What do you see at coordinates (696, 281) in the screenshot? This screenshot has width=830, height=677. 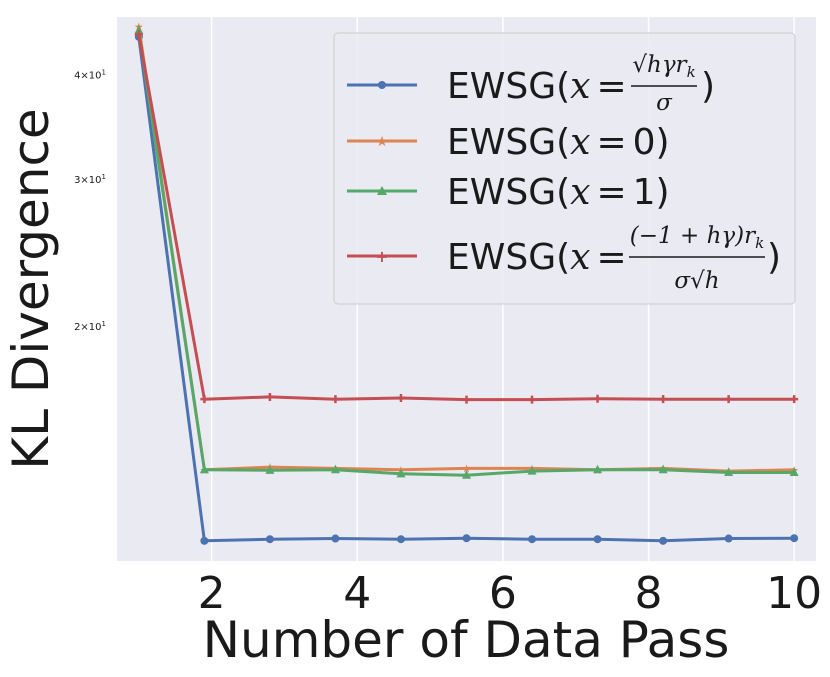 I see `legend-denominator: σ√h` at bounding box center [696, 281].